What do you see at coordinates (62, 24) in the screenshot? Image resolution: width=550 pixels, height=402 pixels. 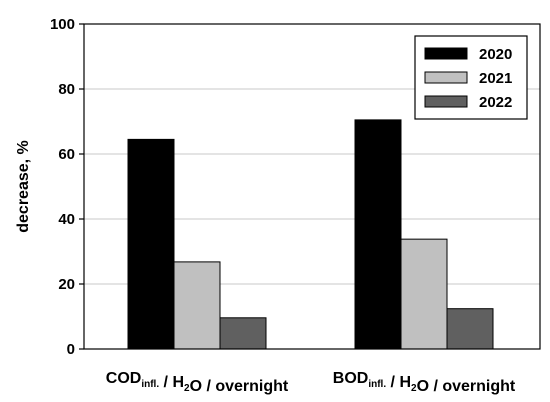 I see `y-tick-label: 100` at bounding box center [62, 24].